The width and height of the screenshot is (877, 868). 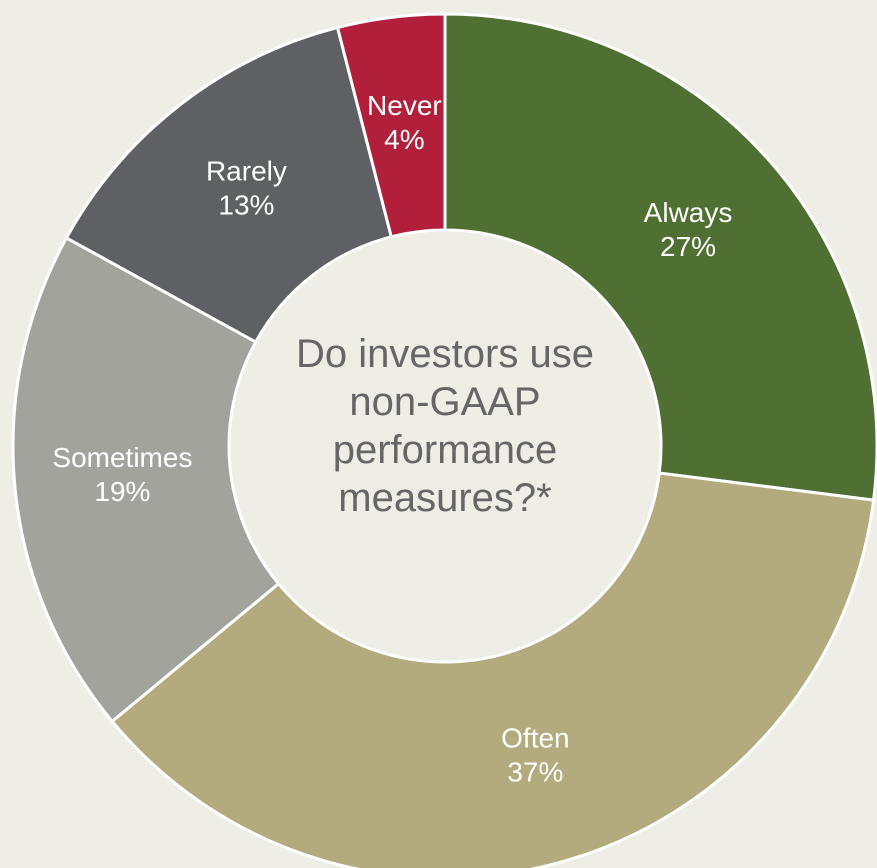 What do you see at coordinates (535, 738) in the screenshot?
I see `slice-label: Often` at bounding box center [535, 738].